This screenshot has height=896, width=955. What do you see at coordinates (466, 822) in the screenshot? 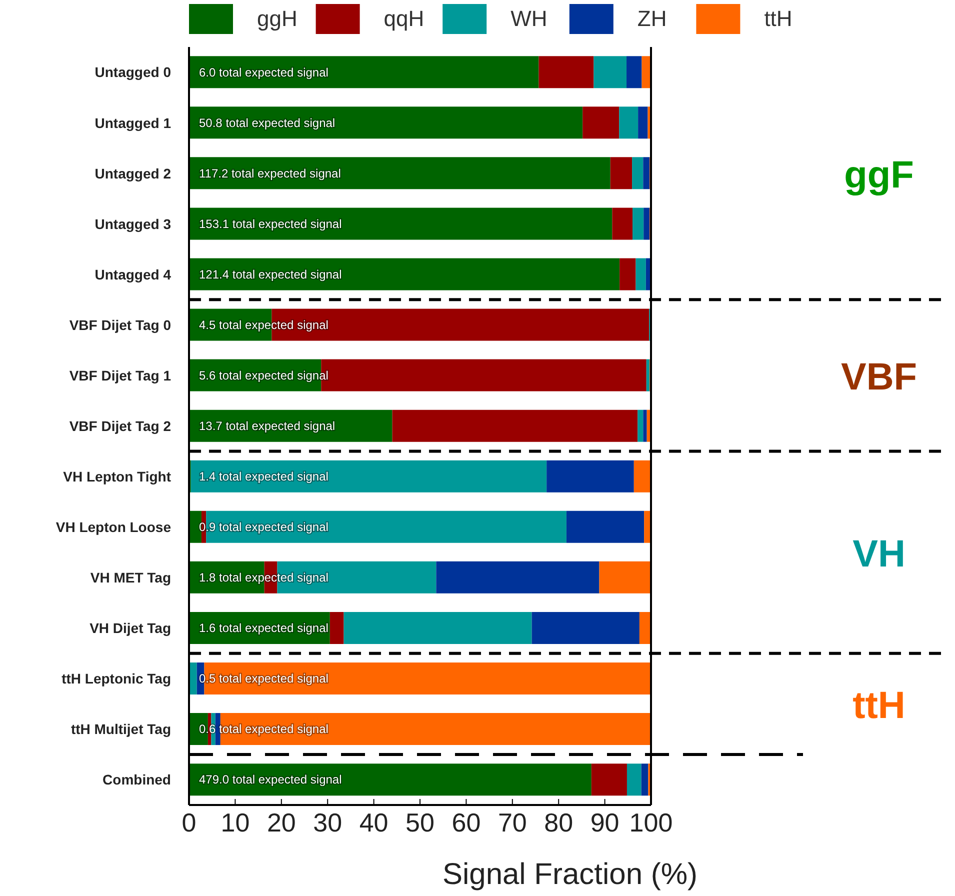
I see `x-tick-label: 60` at bounding box center [466, 822].